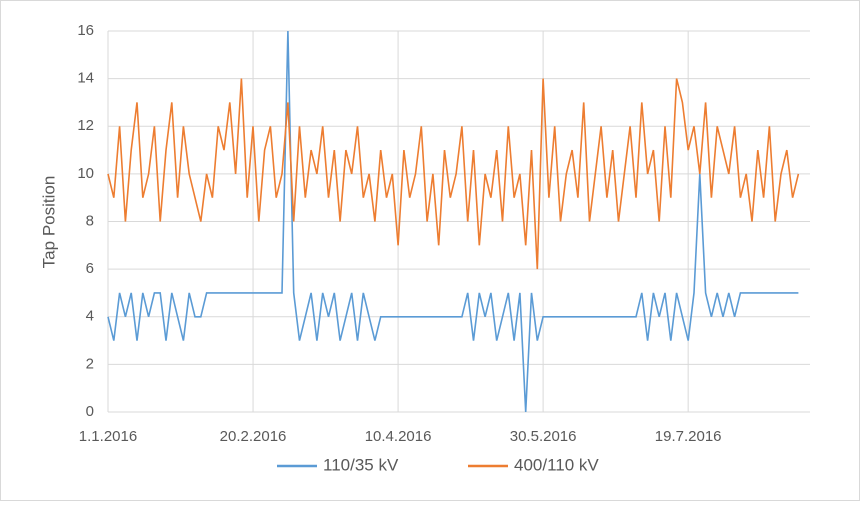 The image size is (860, 506). I want to click on legend-label: 110/35 kV, so click(361, 464).